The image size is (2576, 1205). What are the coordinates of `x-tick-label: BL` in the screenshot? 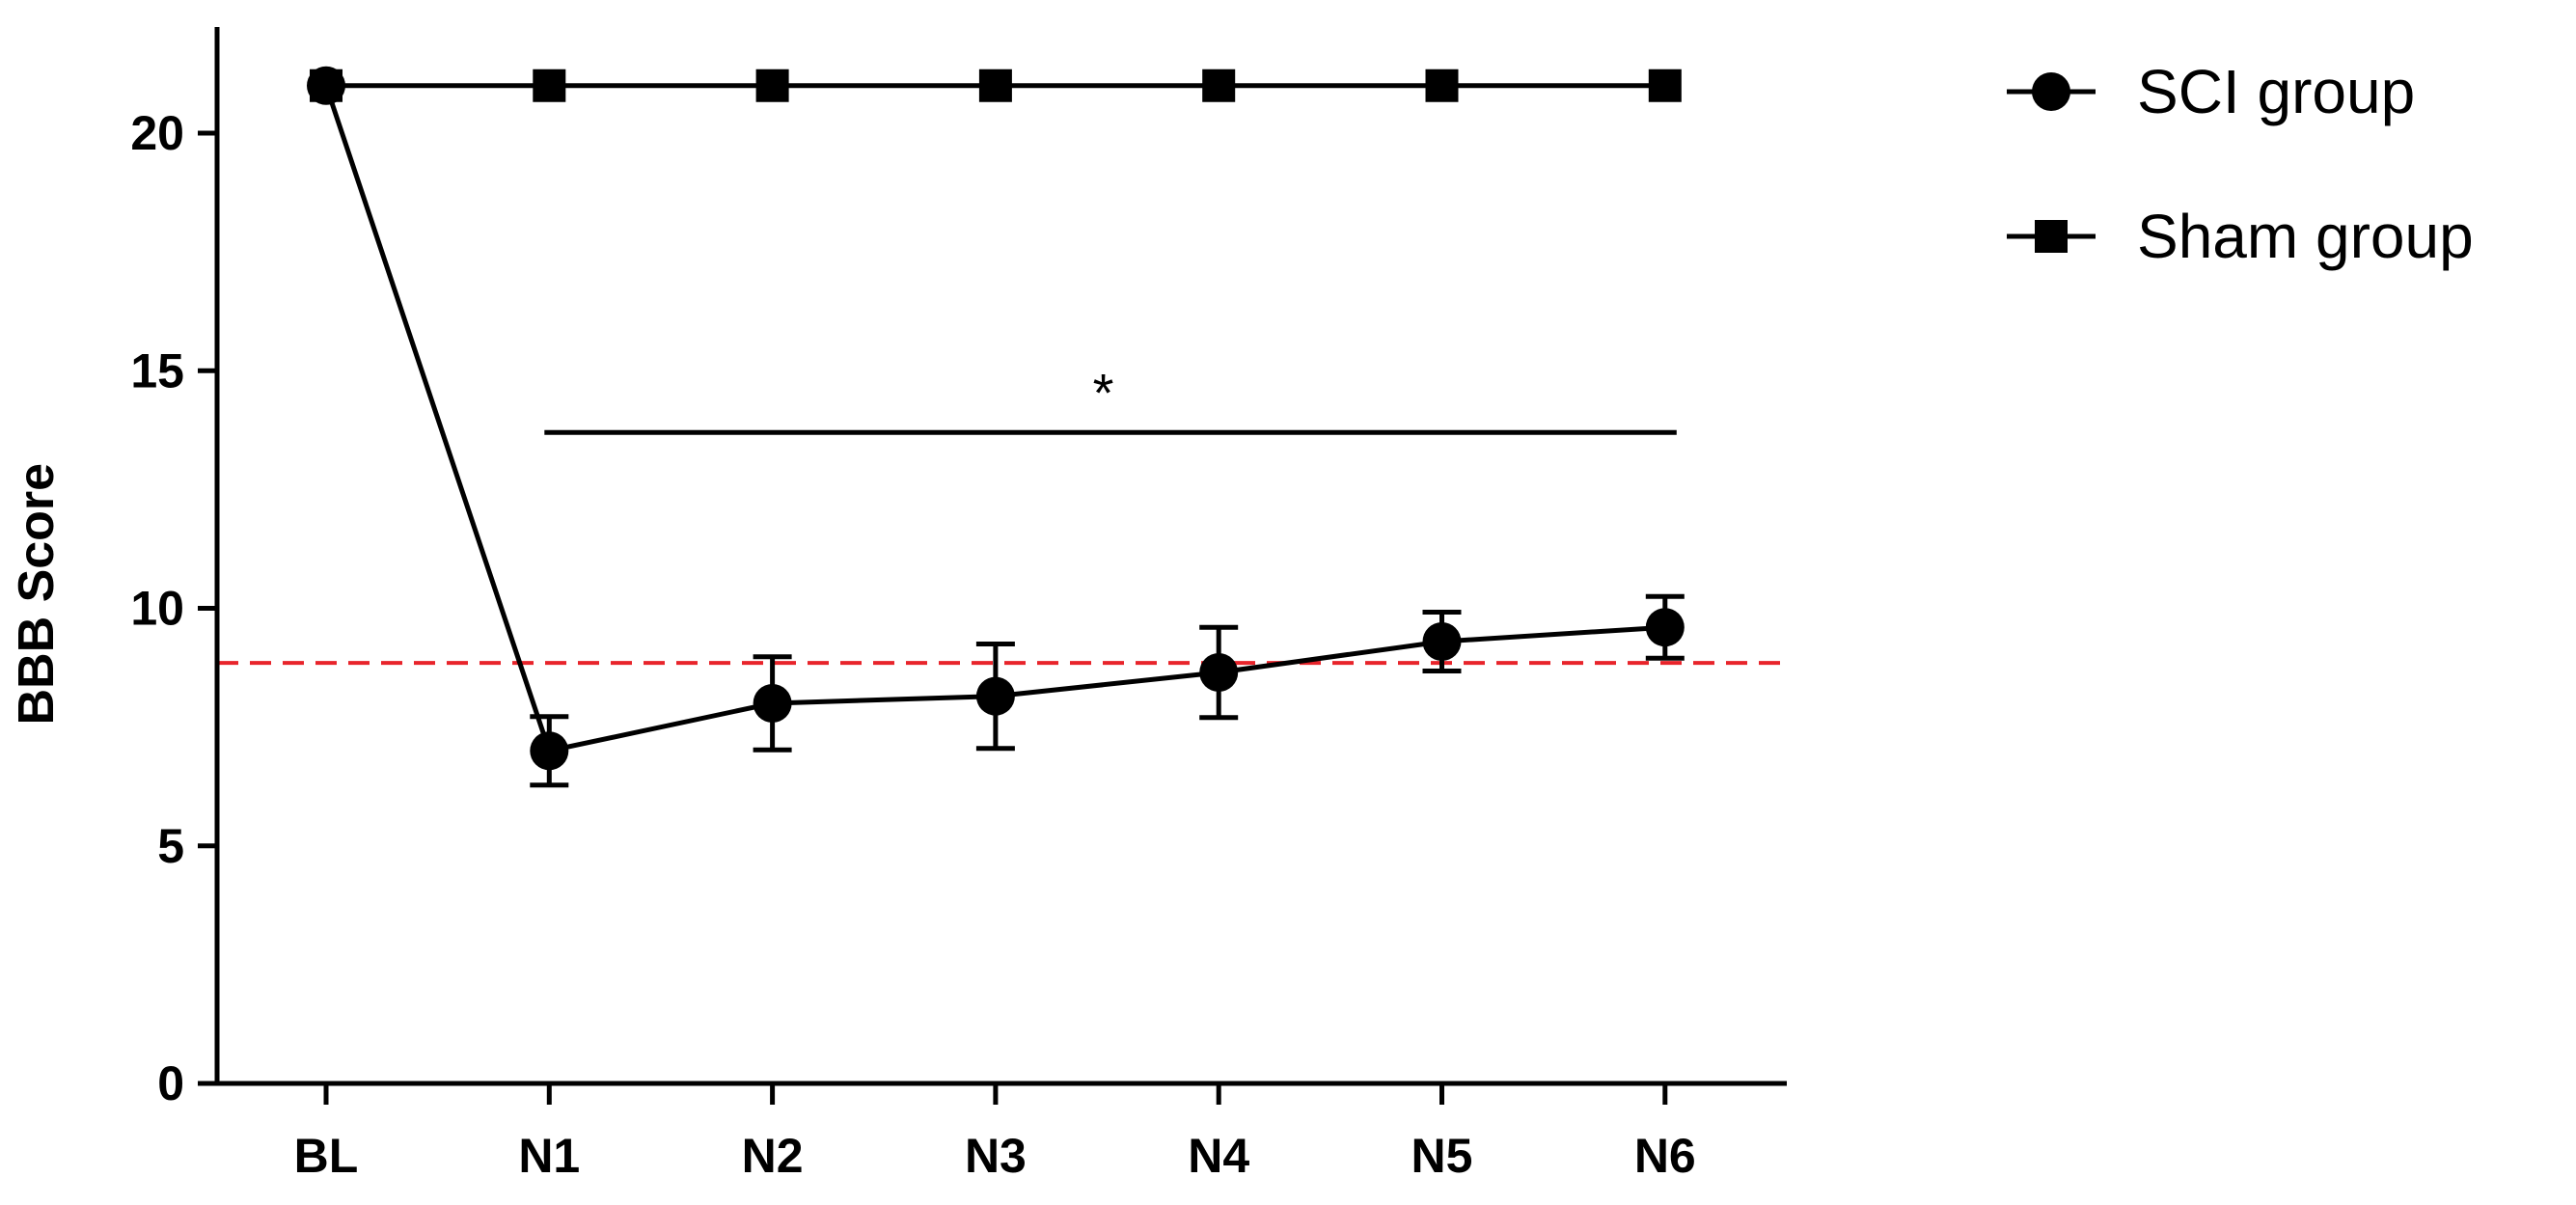 It's located at (327, 1156).